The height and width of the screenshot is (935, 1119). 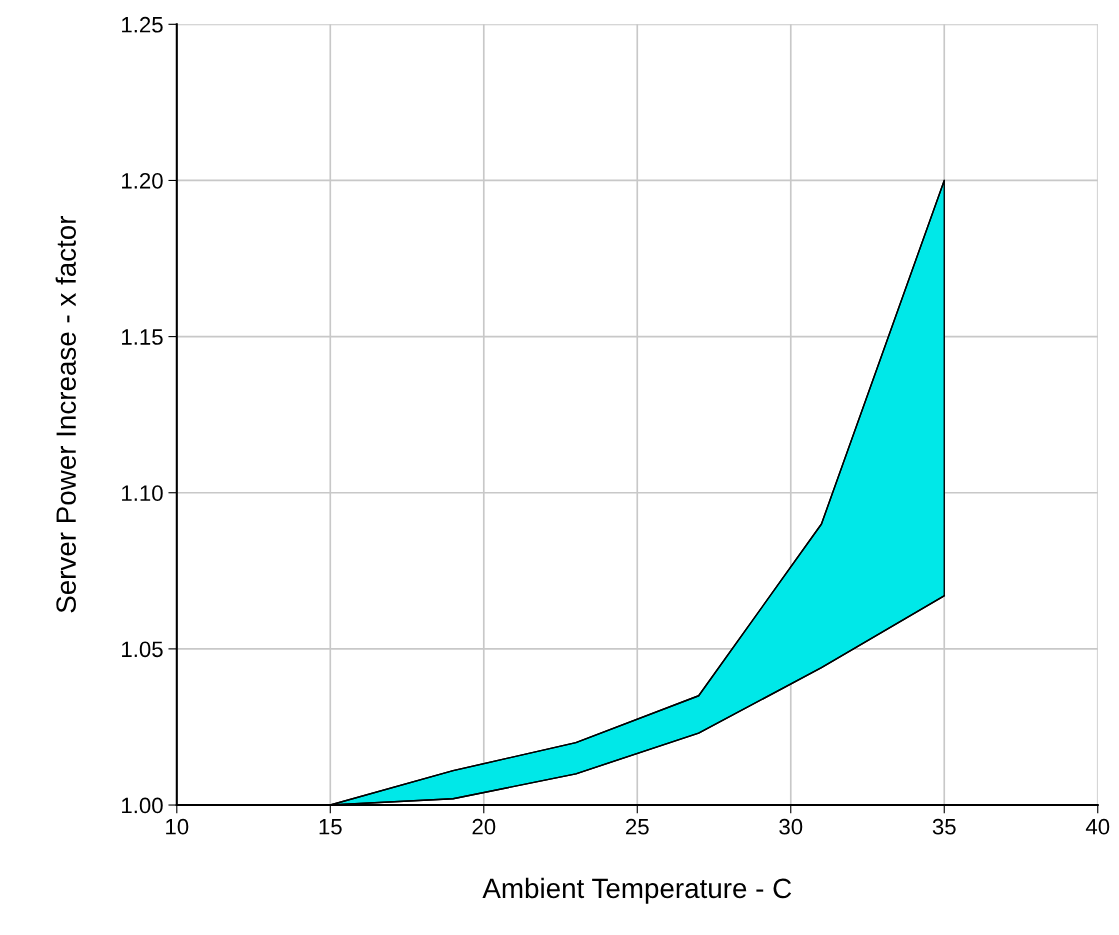 What do you see at coordinates (142, 180) in the screenshot?
I see `y-tick-label: 1.20` at bounding box center [142, 180].